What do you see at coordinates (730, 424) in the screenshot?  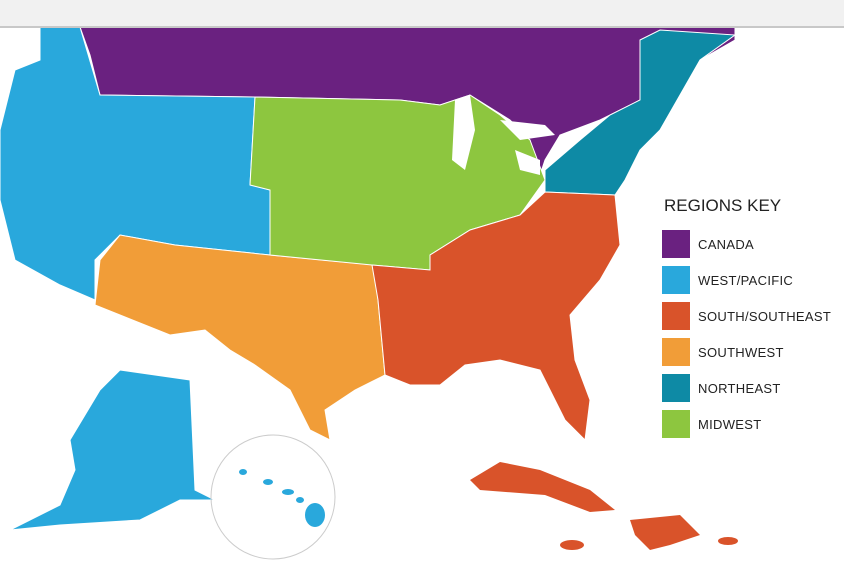 I see `legend-label: MIDWEST` at bounding box center [730, 424].